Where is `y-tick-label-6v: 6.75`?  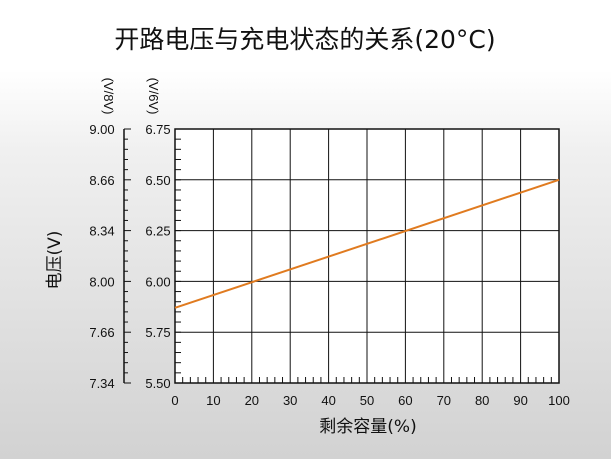 y-tick-label-6v: 6.75 is located at coordinates (157, 129).